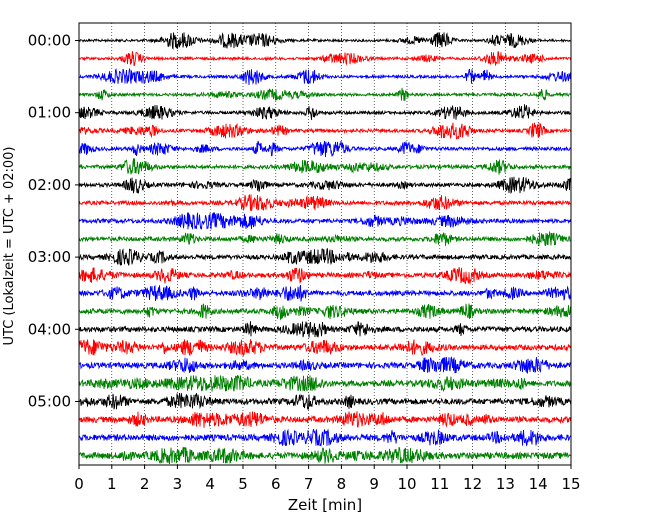 The image size is (650, 520). What do you see at coordinates (178, 484) in the screenshot?
I see `x-tick-label: 3` at bounding box center [178, 484].